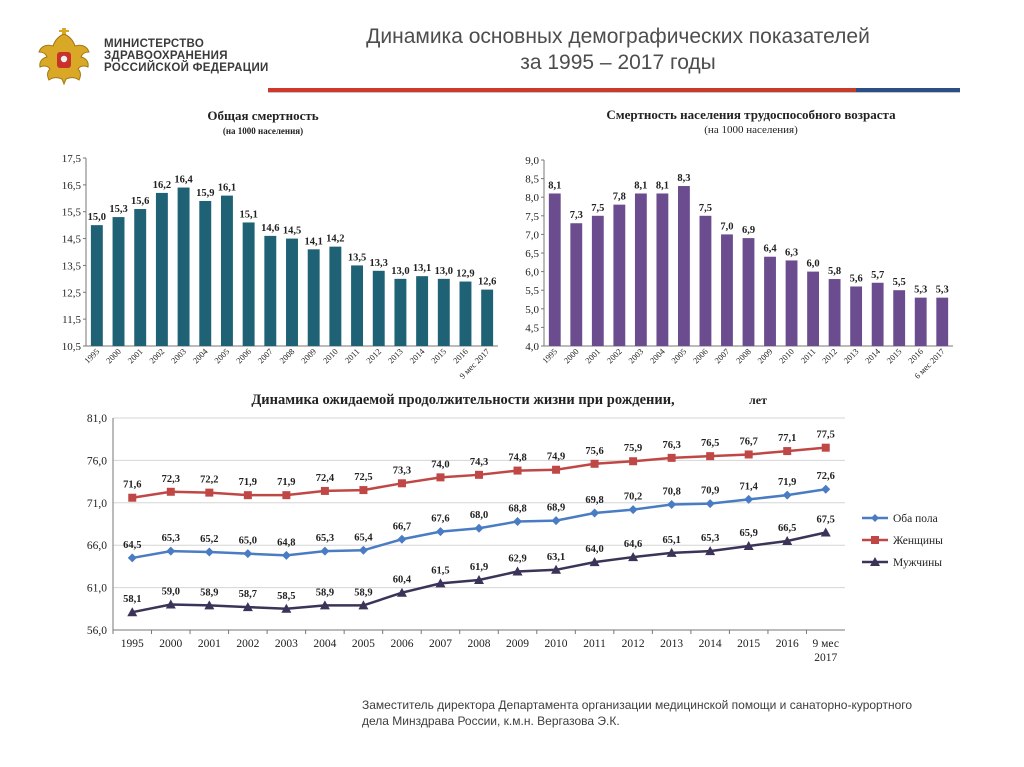 This screenshot has width=1024, height=767. I want to click on working-age-mortality-y-tick-label: 4,0, so click(532, 347).